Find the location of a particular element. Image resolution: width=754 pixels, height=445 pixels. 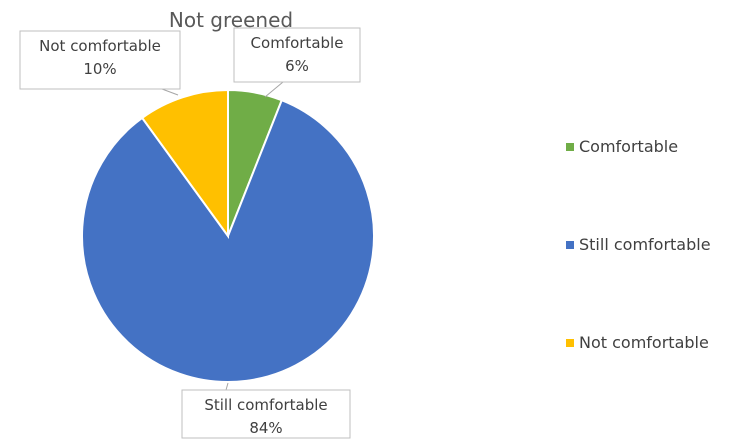

legend-label: Still comfortable is located at coordinates (645, 244).